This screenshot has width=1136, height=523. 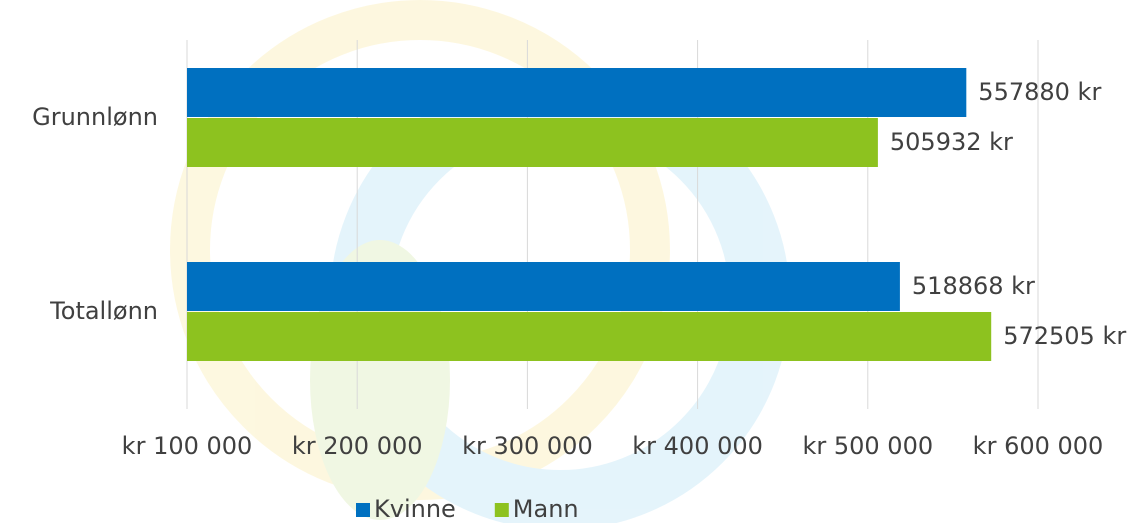 I want to click on legend-label: Kvinne, so click(x=415, y=509).